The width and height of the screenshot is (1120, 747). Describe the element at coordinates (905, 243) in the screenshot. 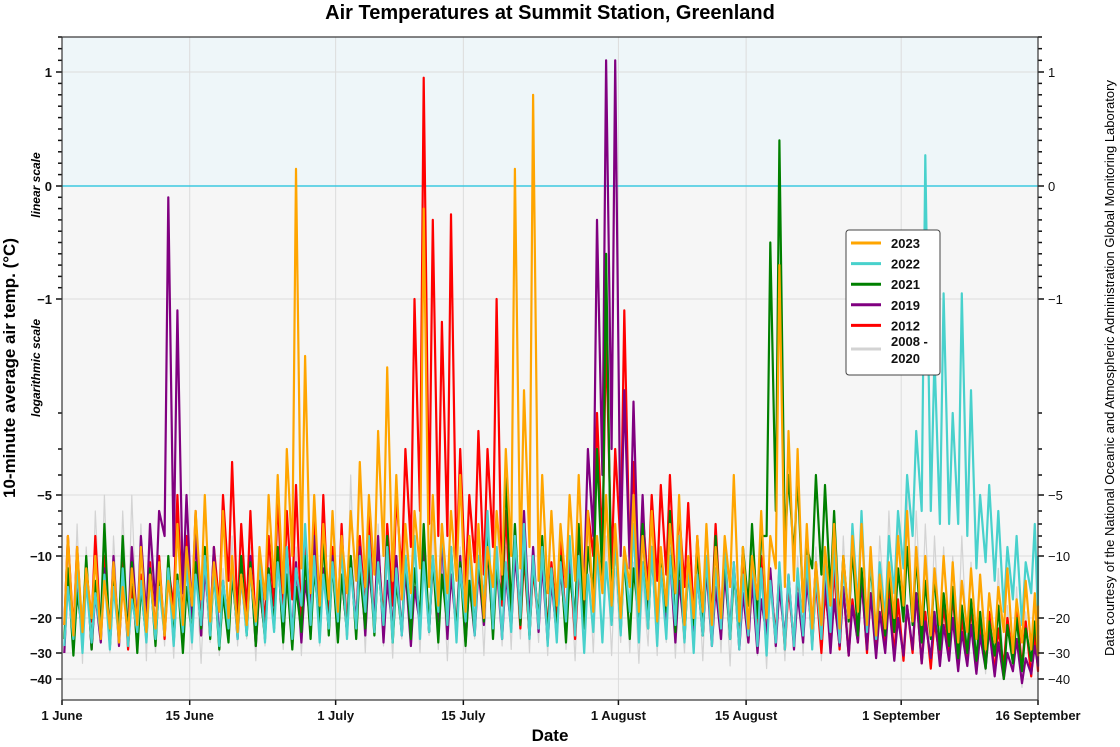

I see `legend-label: 2023` at that location.